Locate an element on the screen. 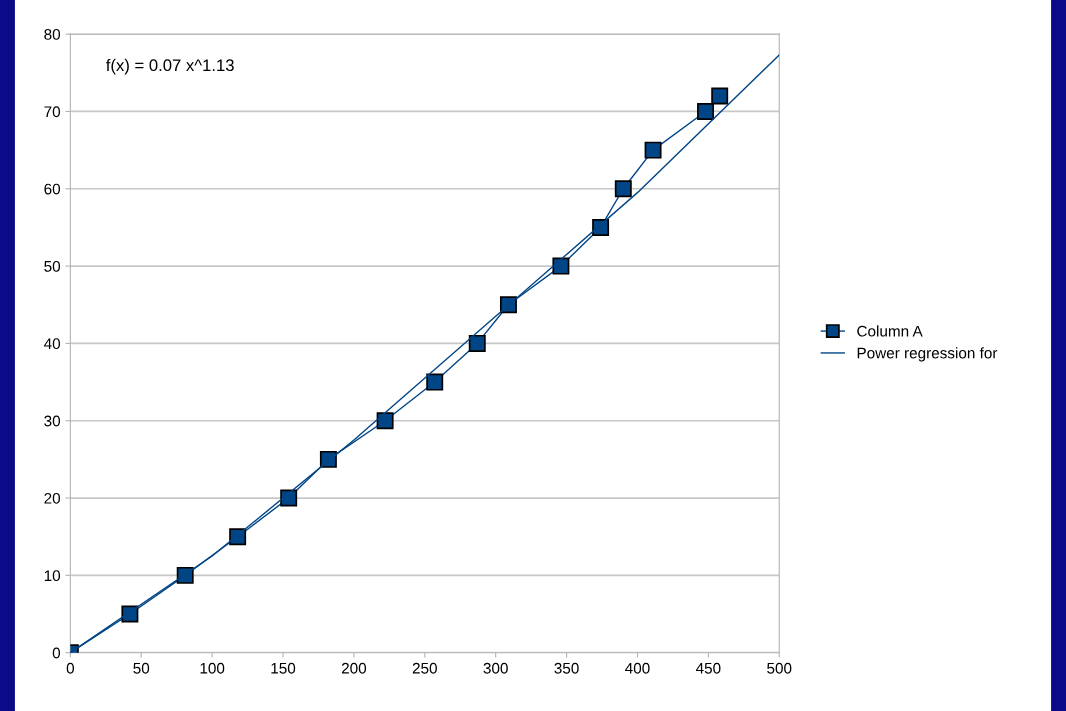  y-tick-label: 80 is located at coordinates (52, 34).